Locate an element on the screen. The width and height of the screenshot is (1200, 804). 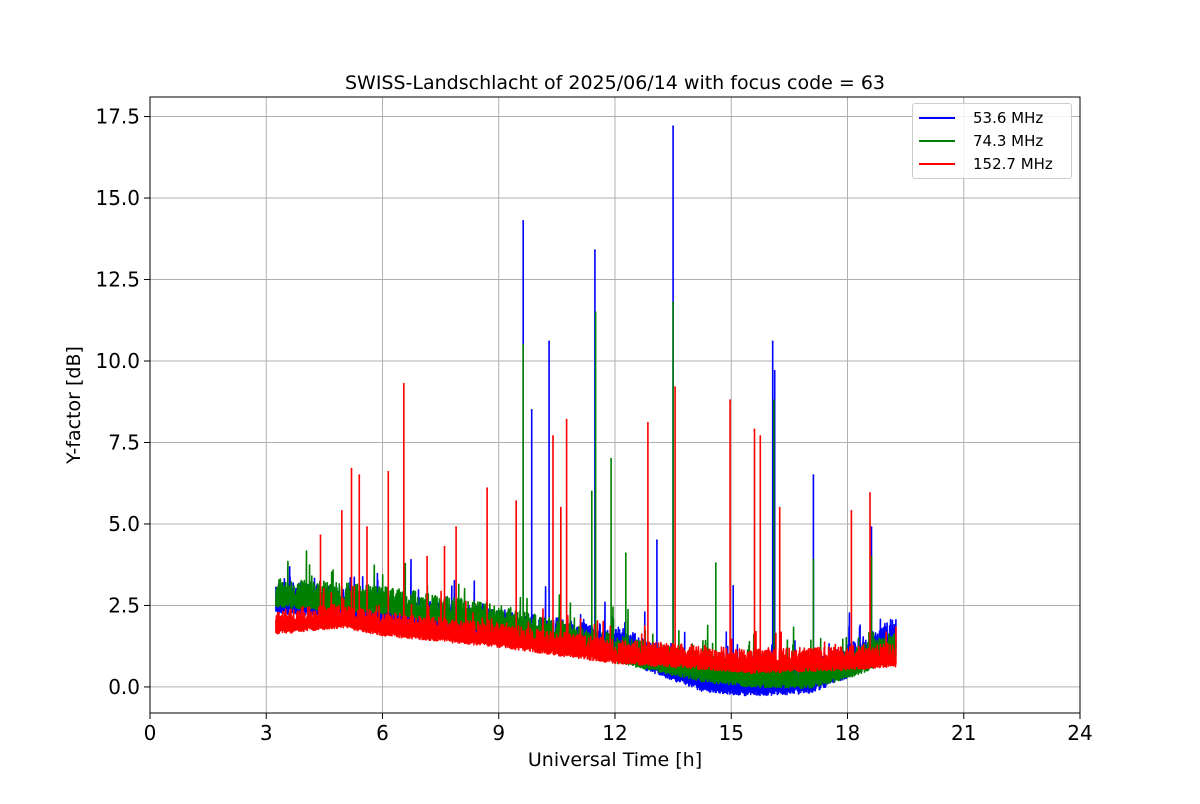
y-tick-label: 10.0 is located at coordinates (117, 361).